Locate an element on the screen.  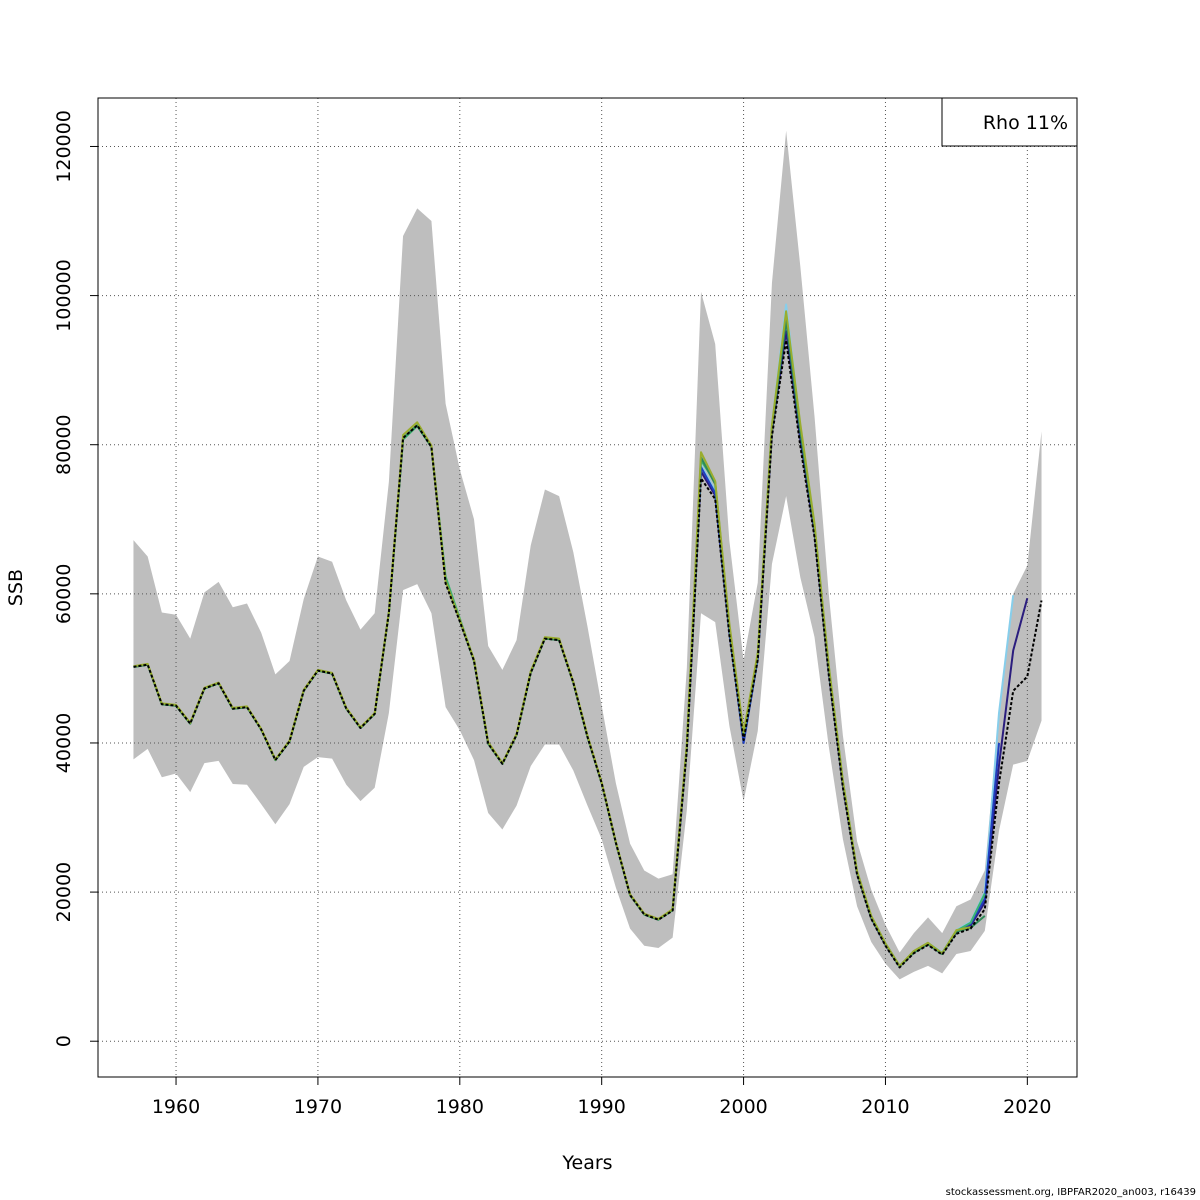
x-tick-label-1970: 1970 is located at coordinates (318, 1107).